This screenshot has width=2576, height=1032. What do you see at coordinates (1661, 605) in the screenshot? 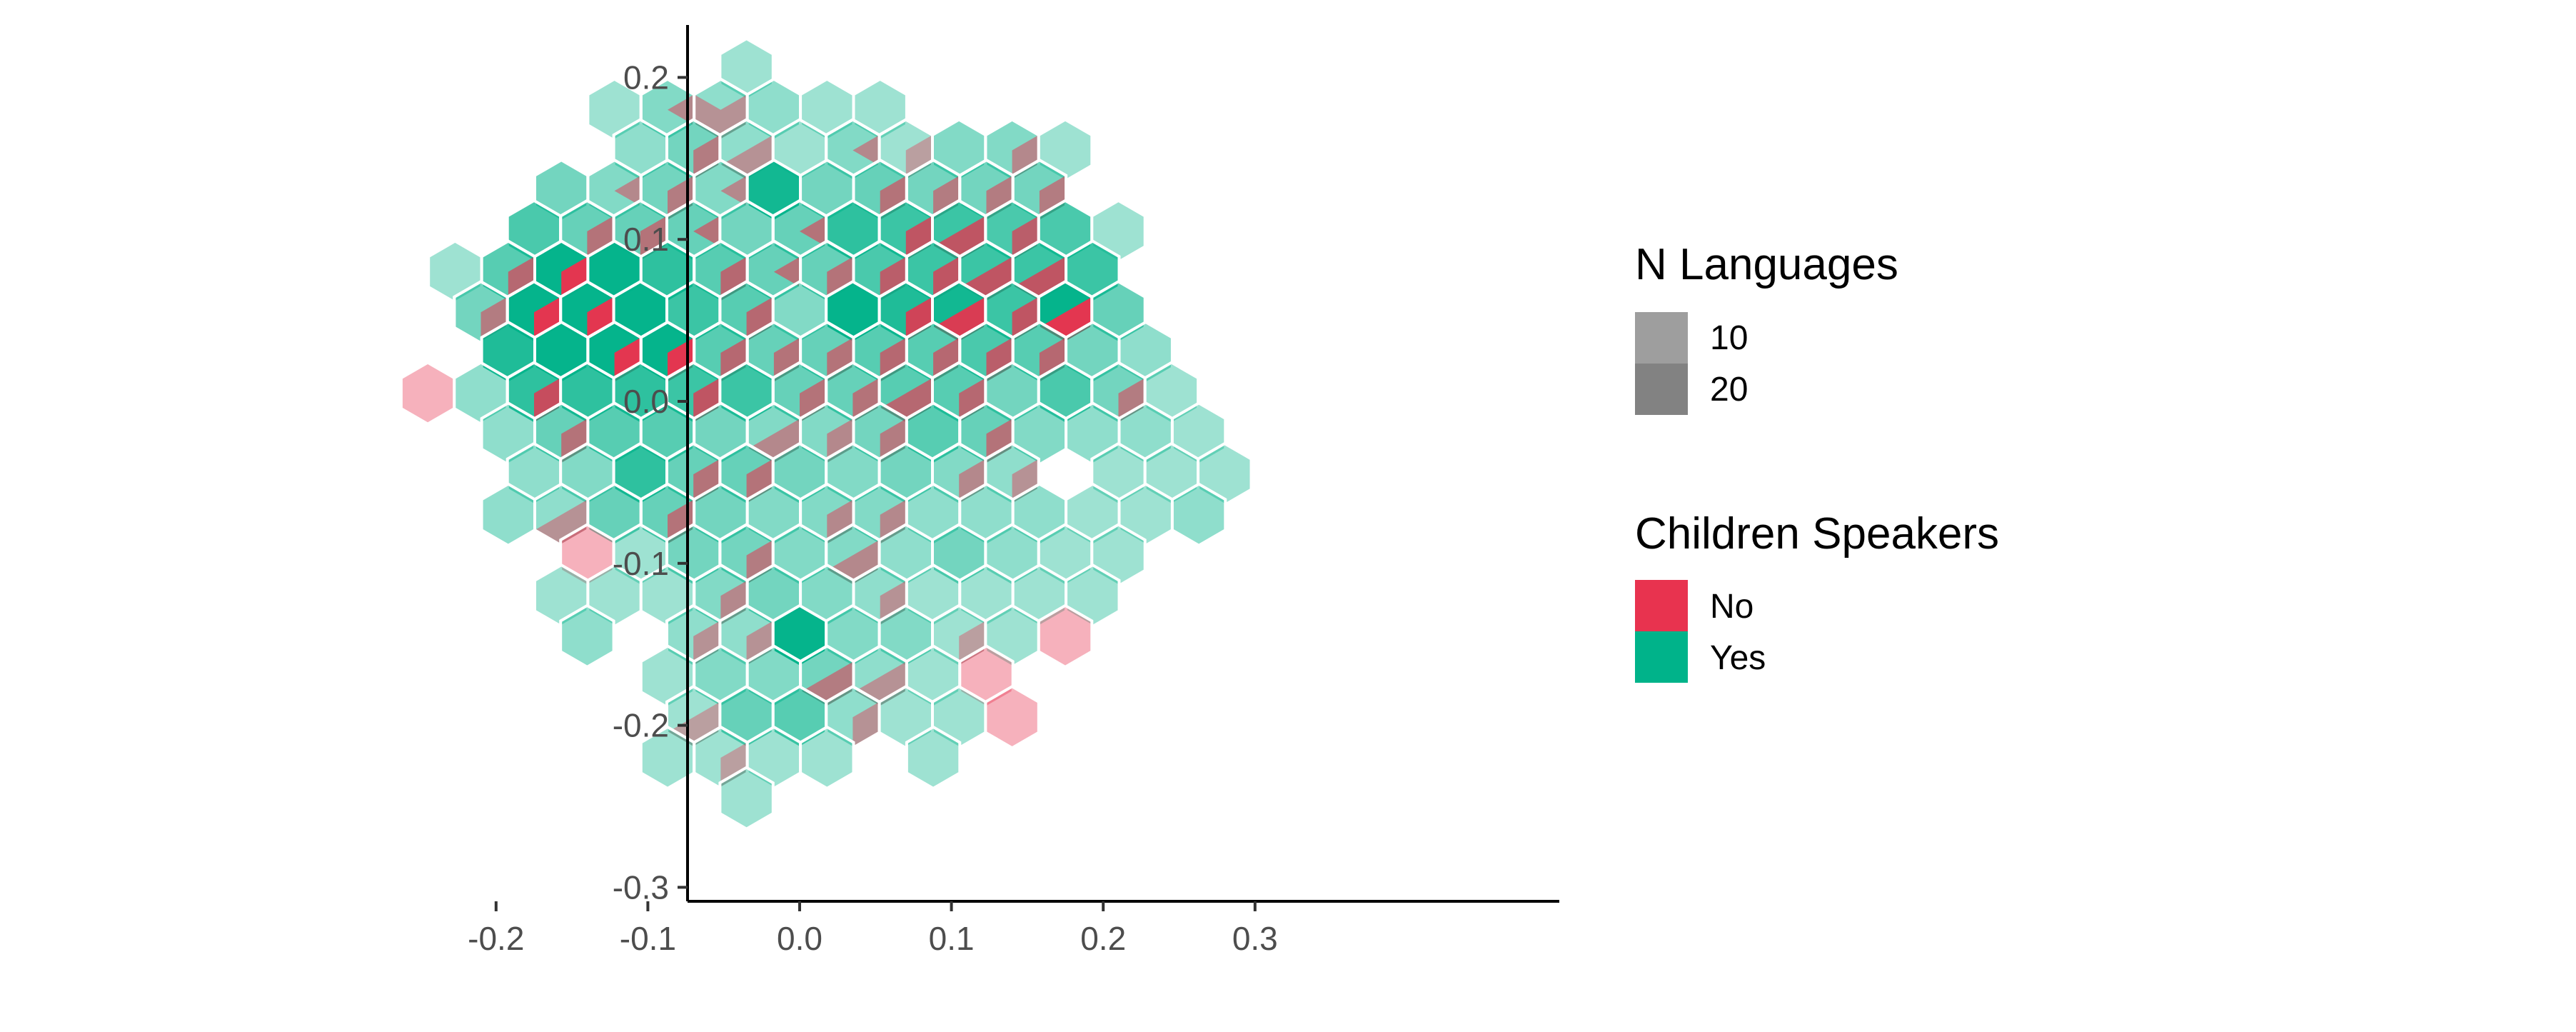
I see `legend-swatch-no` at bounding box center [1661, 605].